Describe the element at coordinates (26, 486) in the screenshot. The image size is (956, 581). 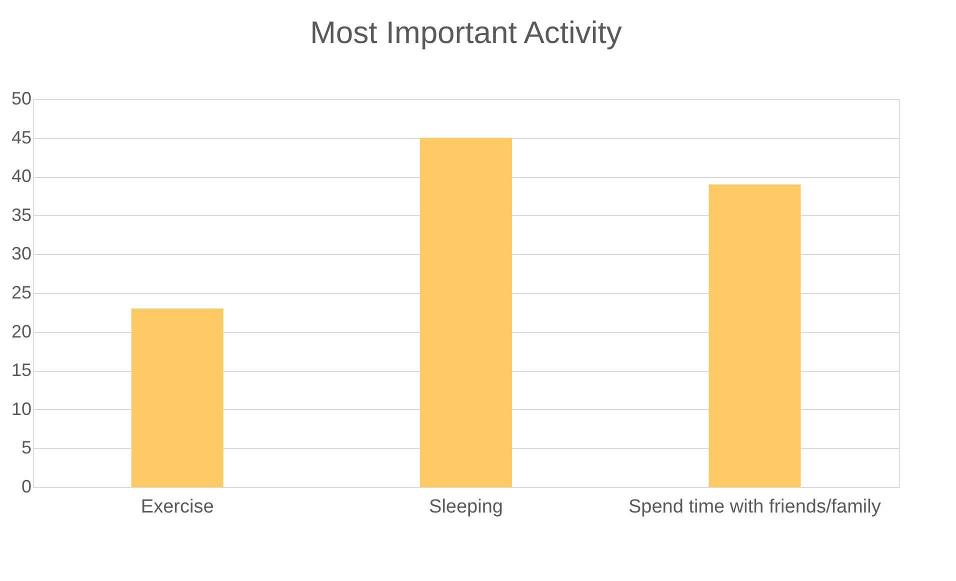
I see `y-tick-label: 0` at that location.